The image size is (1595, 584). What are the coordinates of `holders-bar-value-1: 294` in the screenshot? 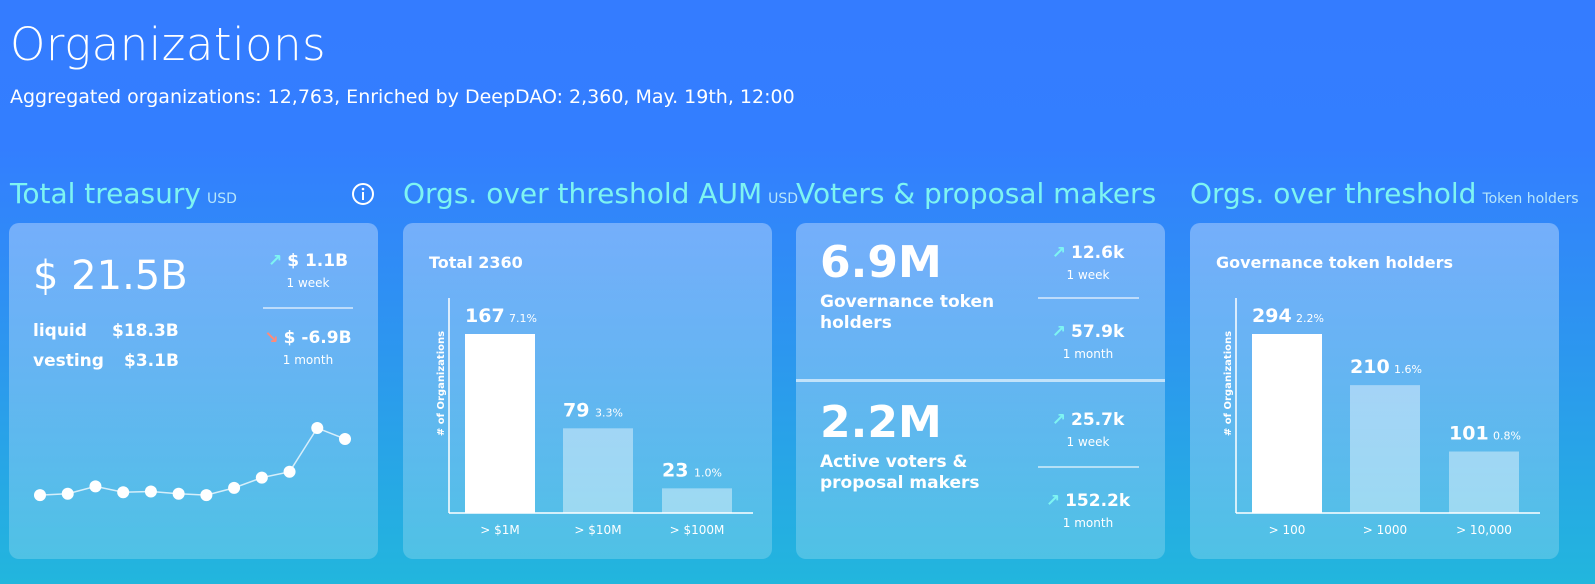 It's located at (1272, 316).